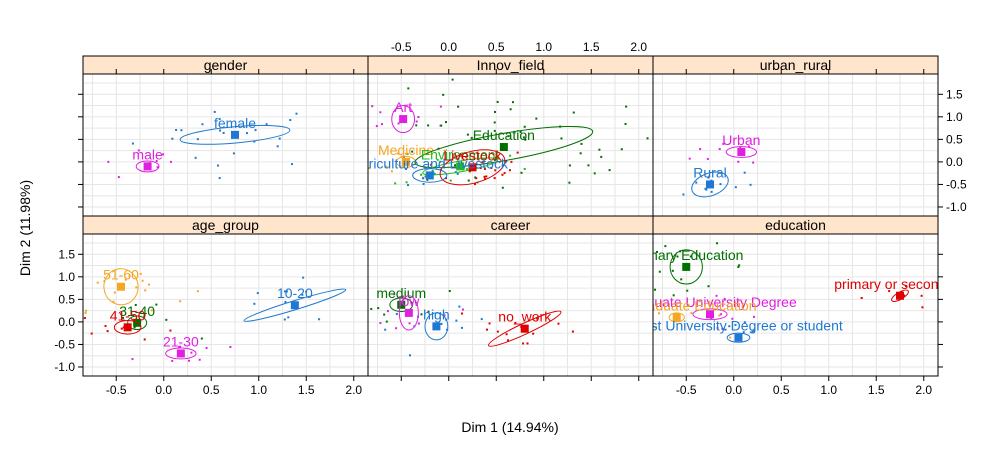 The height and width of the screenshot is (455, 1000). What do you see at coordinates (496, 47) in the screenshot?
I see `x-tick-label: 0.5` at bounding box center [496, 47].